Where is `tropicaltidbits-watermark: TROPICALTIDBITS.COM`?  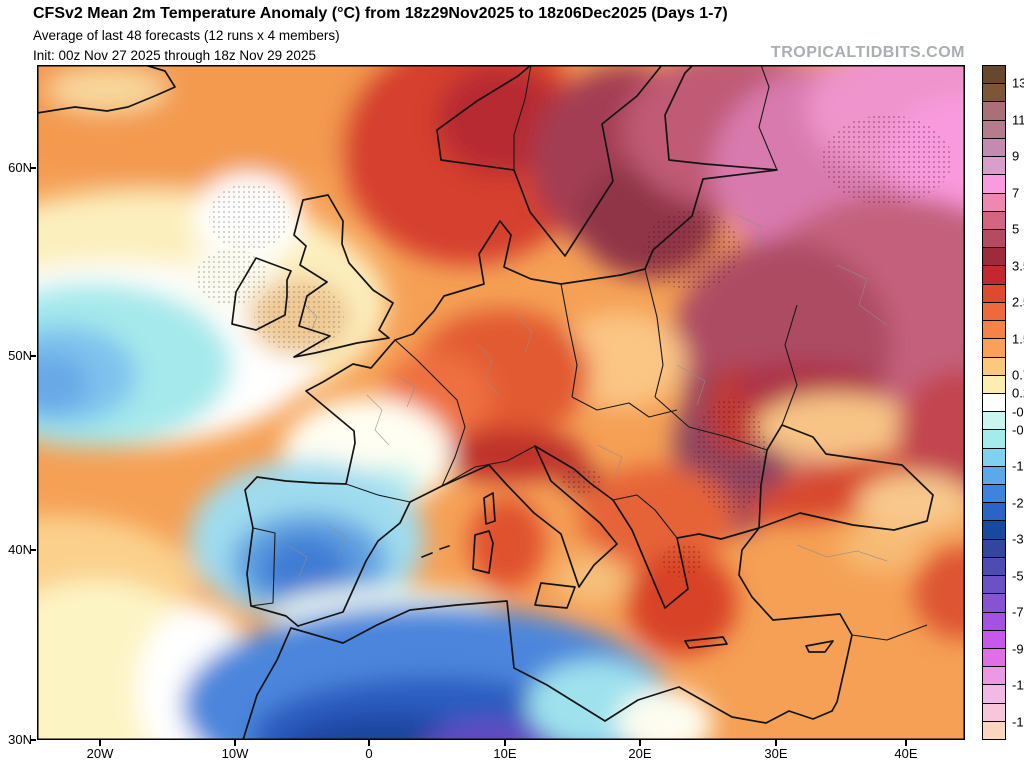
tropicaltidbits-watermark: TROPICALTIDBITS.COM is located at coordinates (867, 52).